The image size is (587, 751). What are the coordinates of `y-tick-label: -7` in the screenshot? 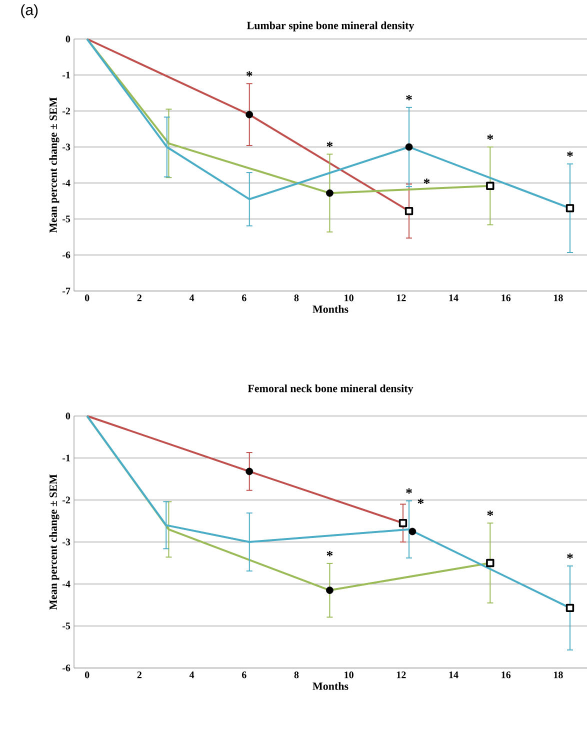 It's located at (66, 291).